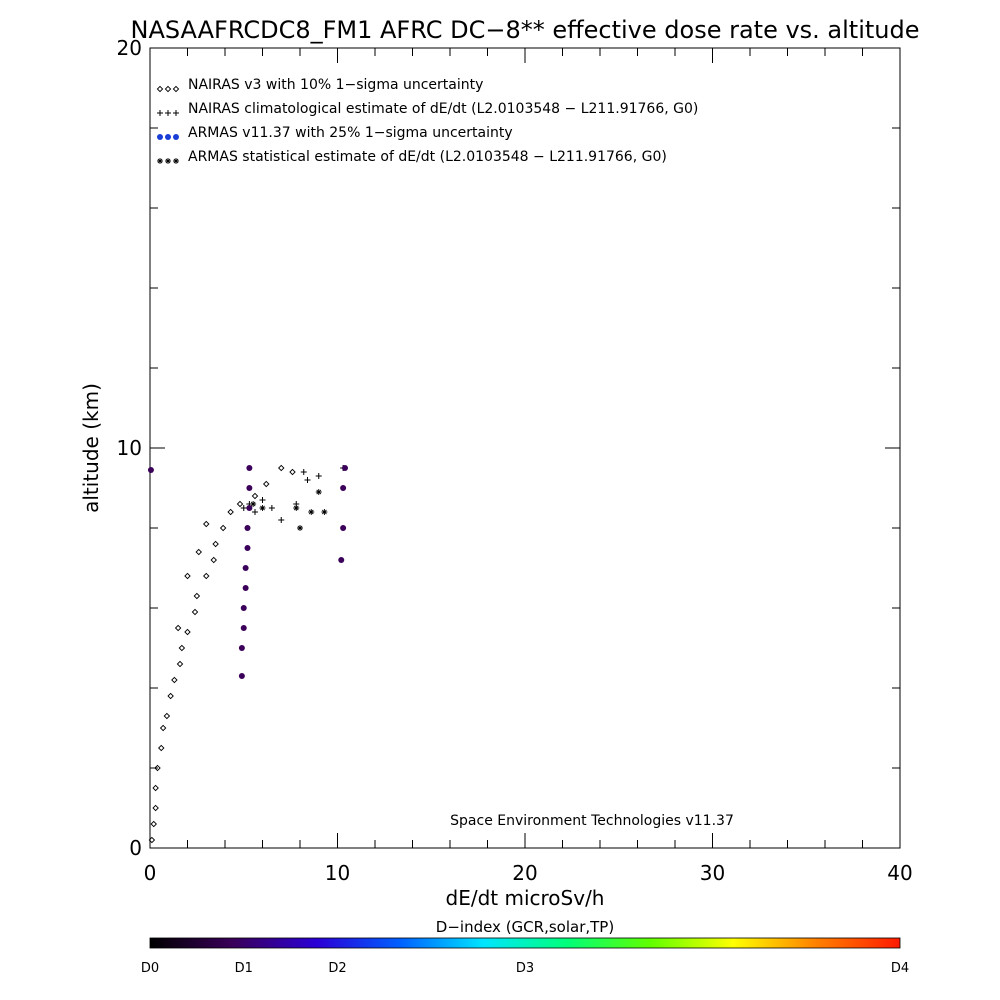  I want to click on colorbar, so click(525, 943).